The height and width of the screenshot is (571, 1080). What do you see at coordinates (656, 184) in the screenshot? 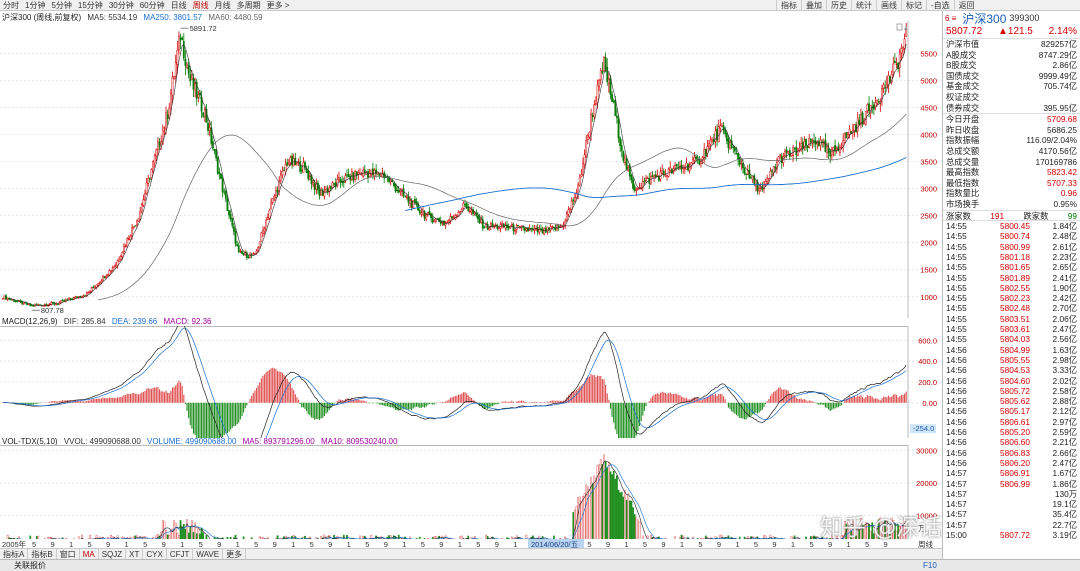
I see `ma250-line` at bounding box center [656, 184].